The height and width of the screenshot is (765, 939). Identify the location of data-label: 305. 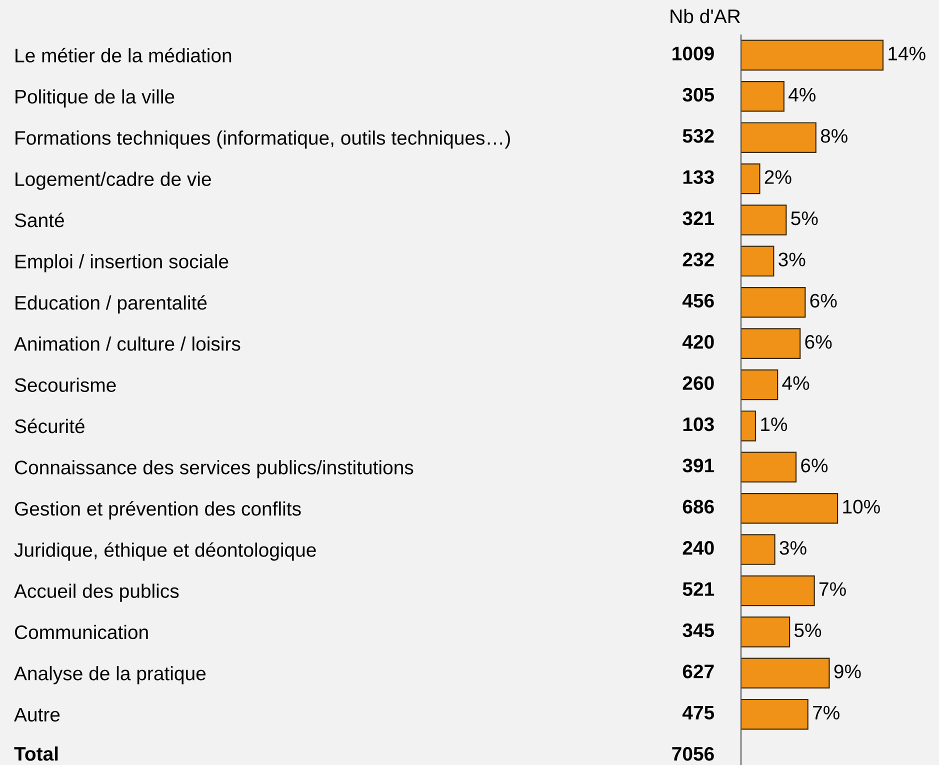
(698, 95).